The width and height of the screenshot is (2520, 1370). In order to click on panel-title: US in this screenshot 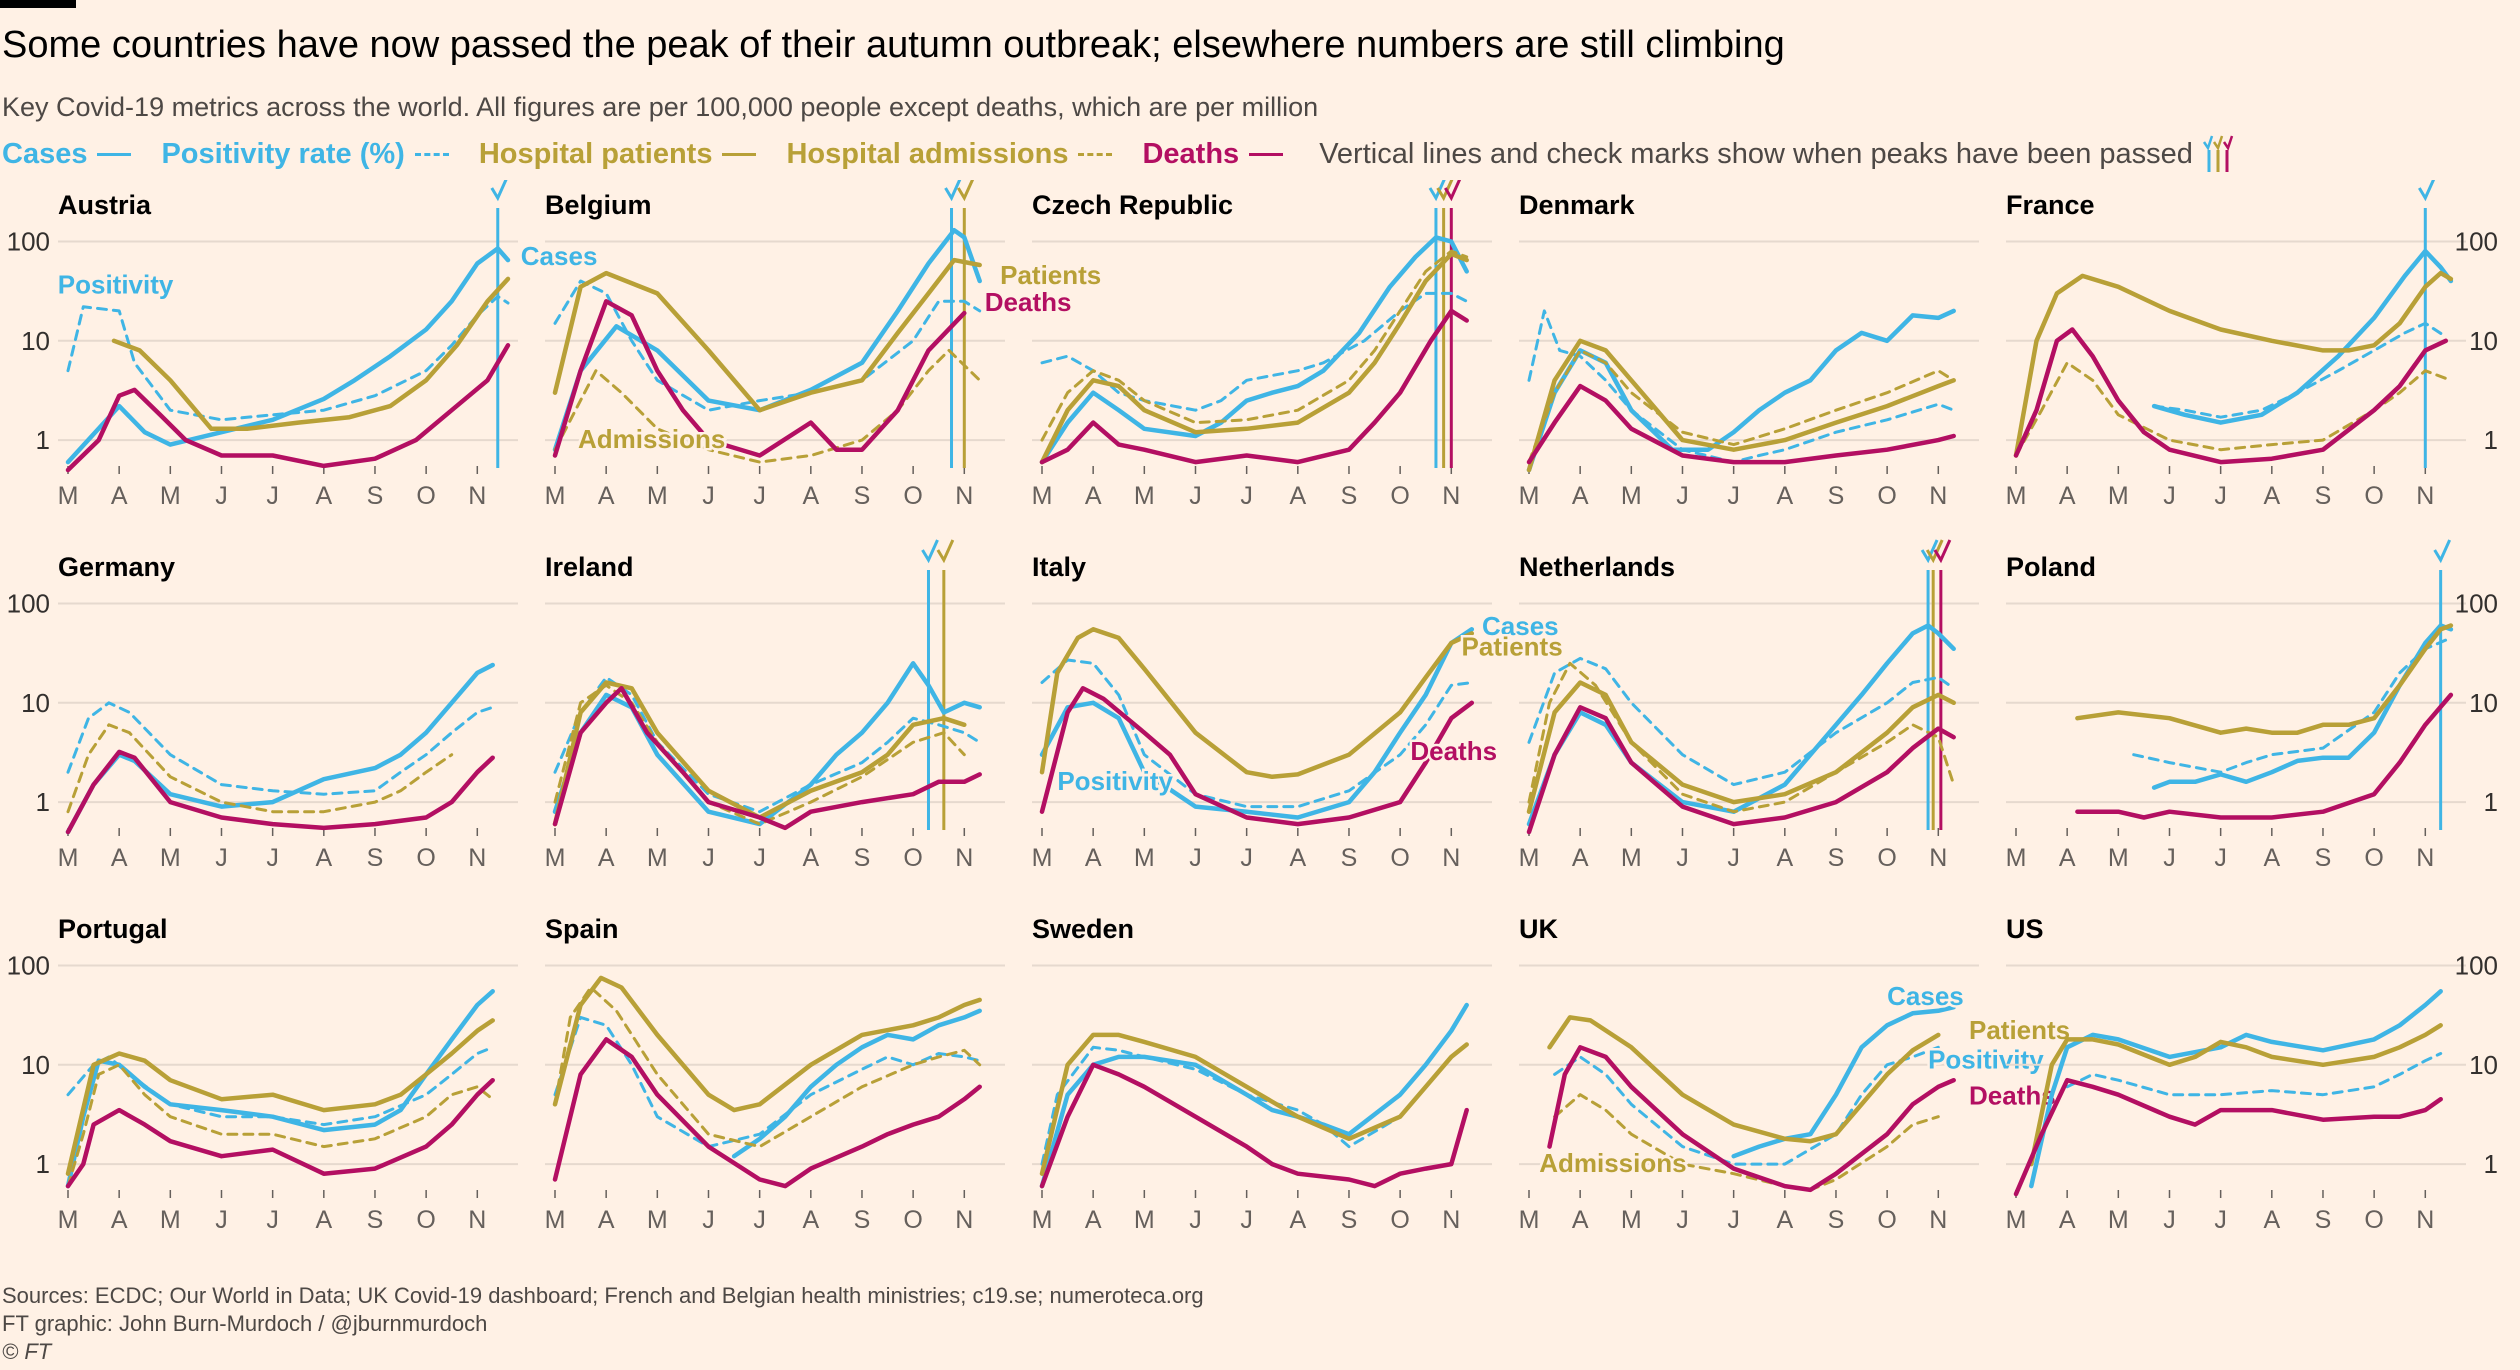, I will do `click(2025, 929)`.